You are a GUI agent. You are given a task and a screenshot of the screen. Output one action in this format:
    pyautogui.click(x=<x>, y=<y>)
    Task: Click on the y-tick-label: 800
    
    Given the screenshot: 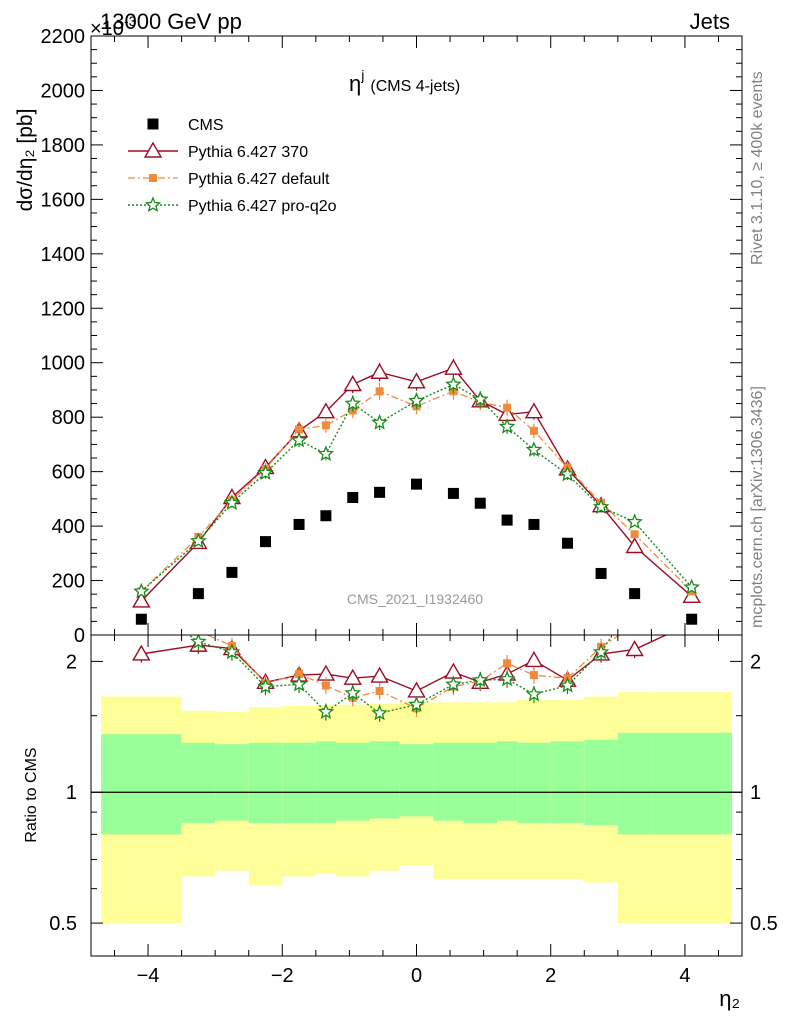 What is the action you would take?
    pyautogui.click(x=68, y=418)
    